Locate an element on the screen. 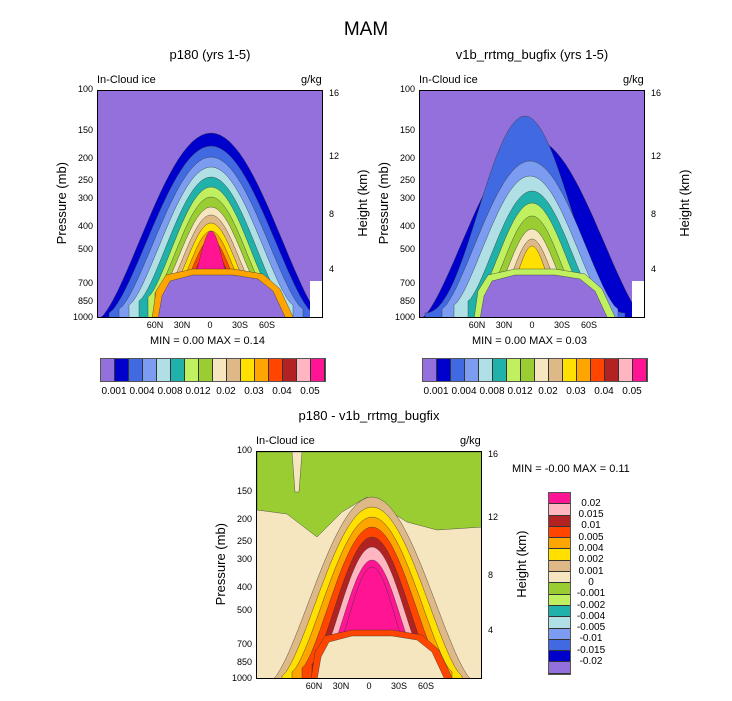 This screenshot has height=701, width=732. pressure-tick-label: 400 is located at coordinates (244, 587).